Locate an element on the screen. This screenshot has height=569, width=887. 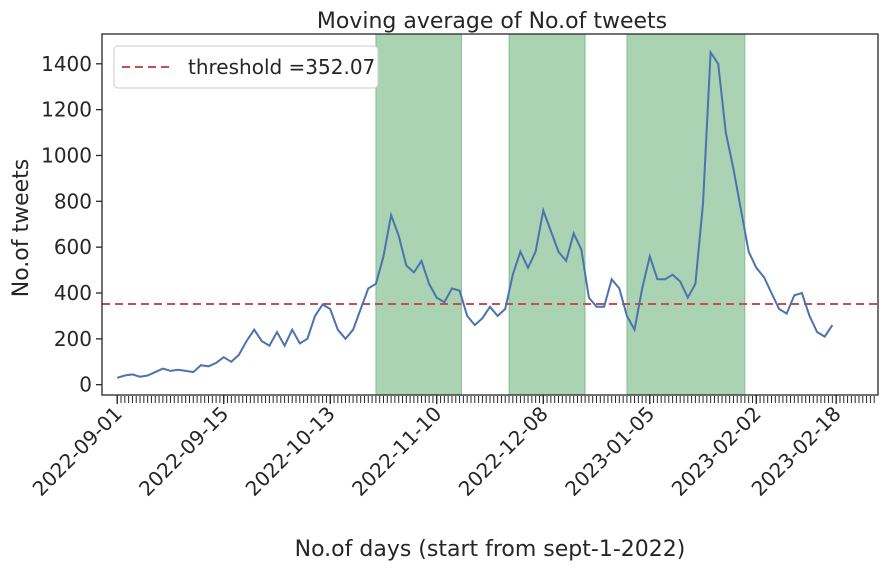
y-tick-label: 200 is located at coordinates (73, 339).